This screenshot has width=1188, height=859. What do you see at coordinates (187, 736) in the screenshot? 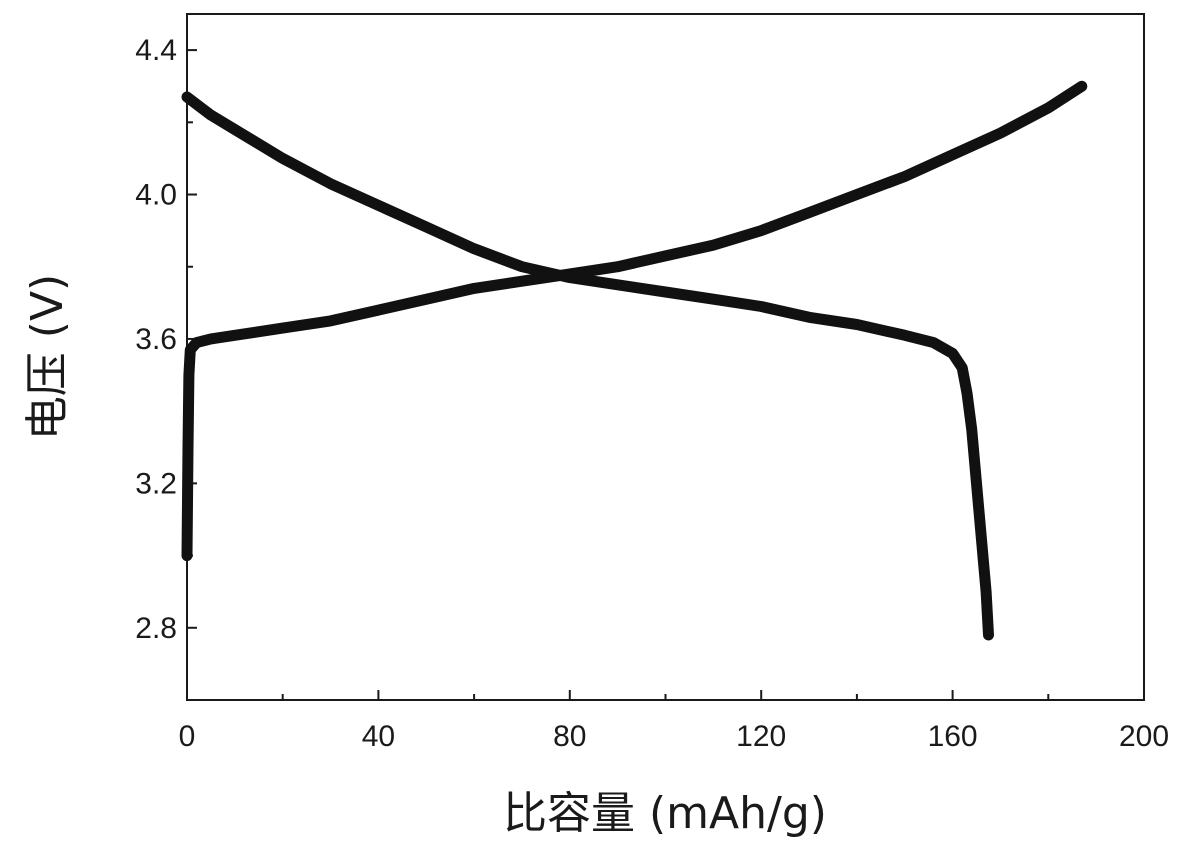
I see `x-tick-label: 0` at bounding box center [187, 736].